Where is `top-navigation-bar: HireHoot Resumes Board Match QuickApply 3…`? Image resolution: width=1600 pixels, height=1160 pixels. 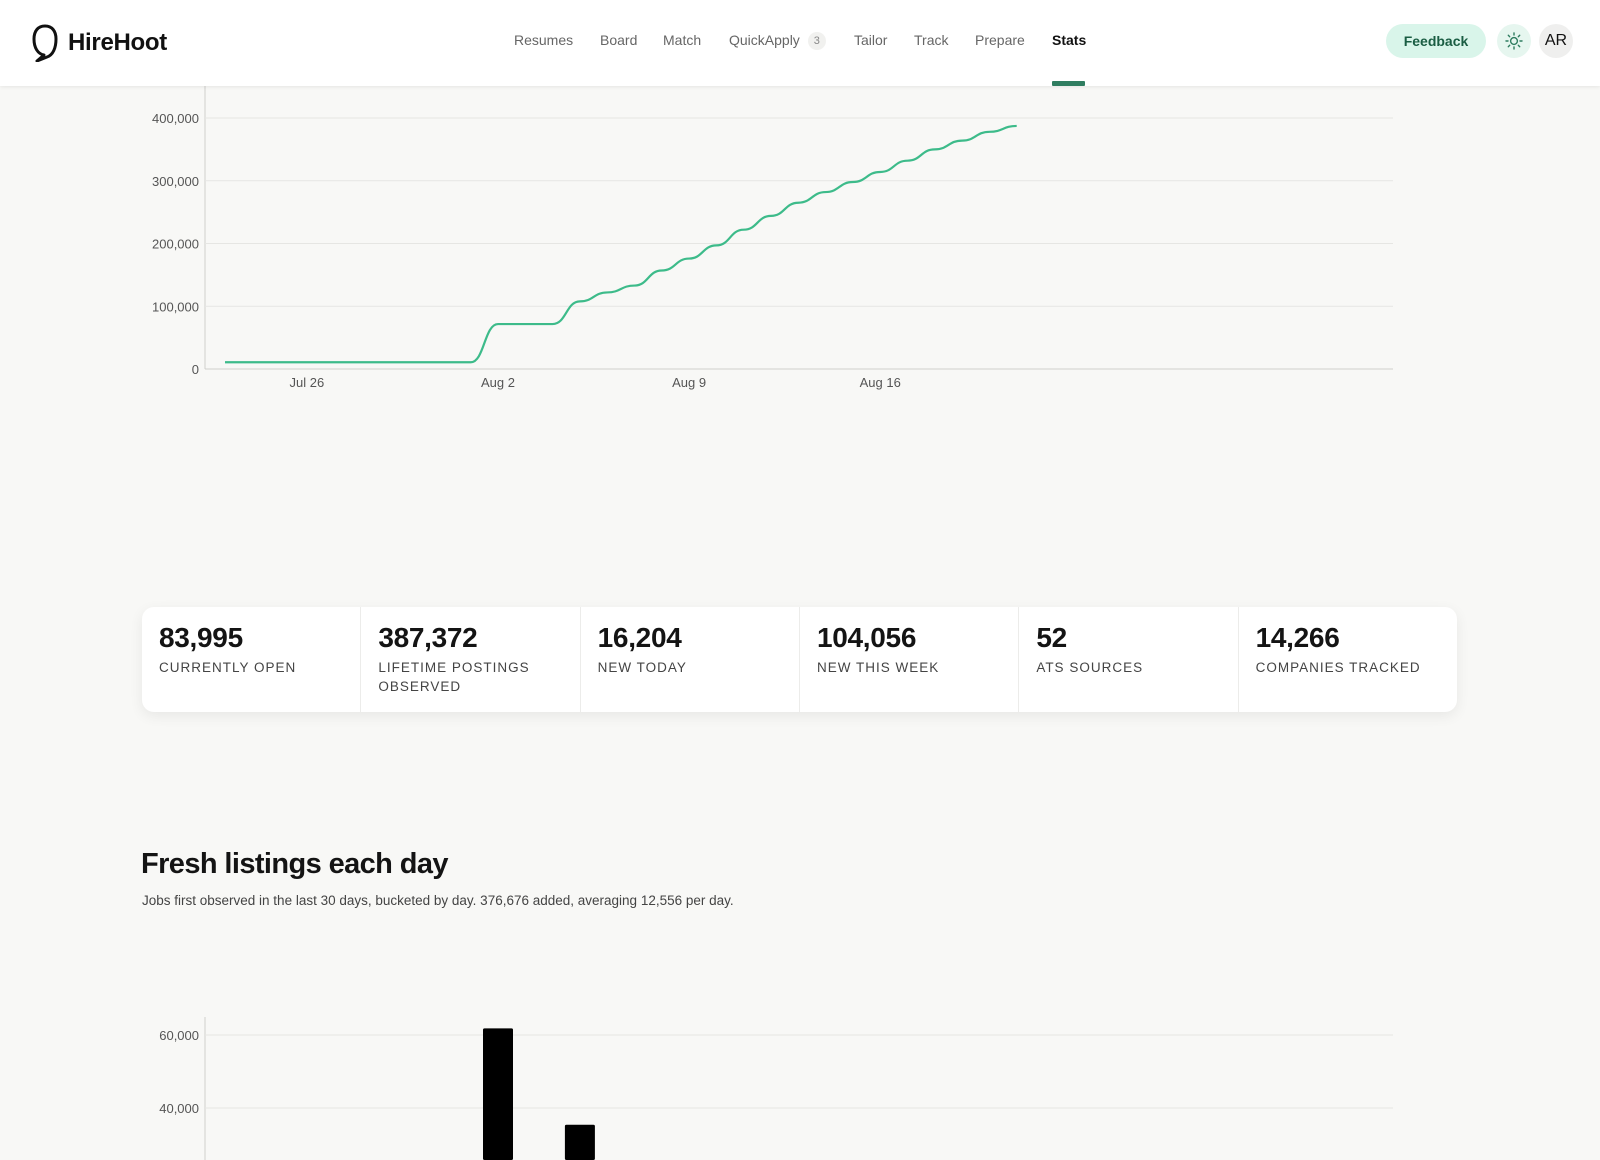
top-navigation-bar: HireHoot Resumes Board Match QuickApply 3… is located at coordinates (800, 43).